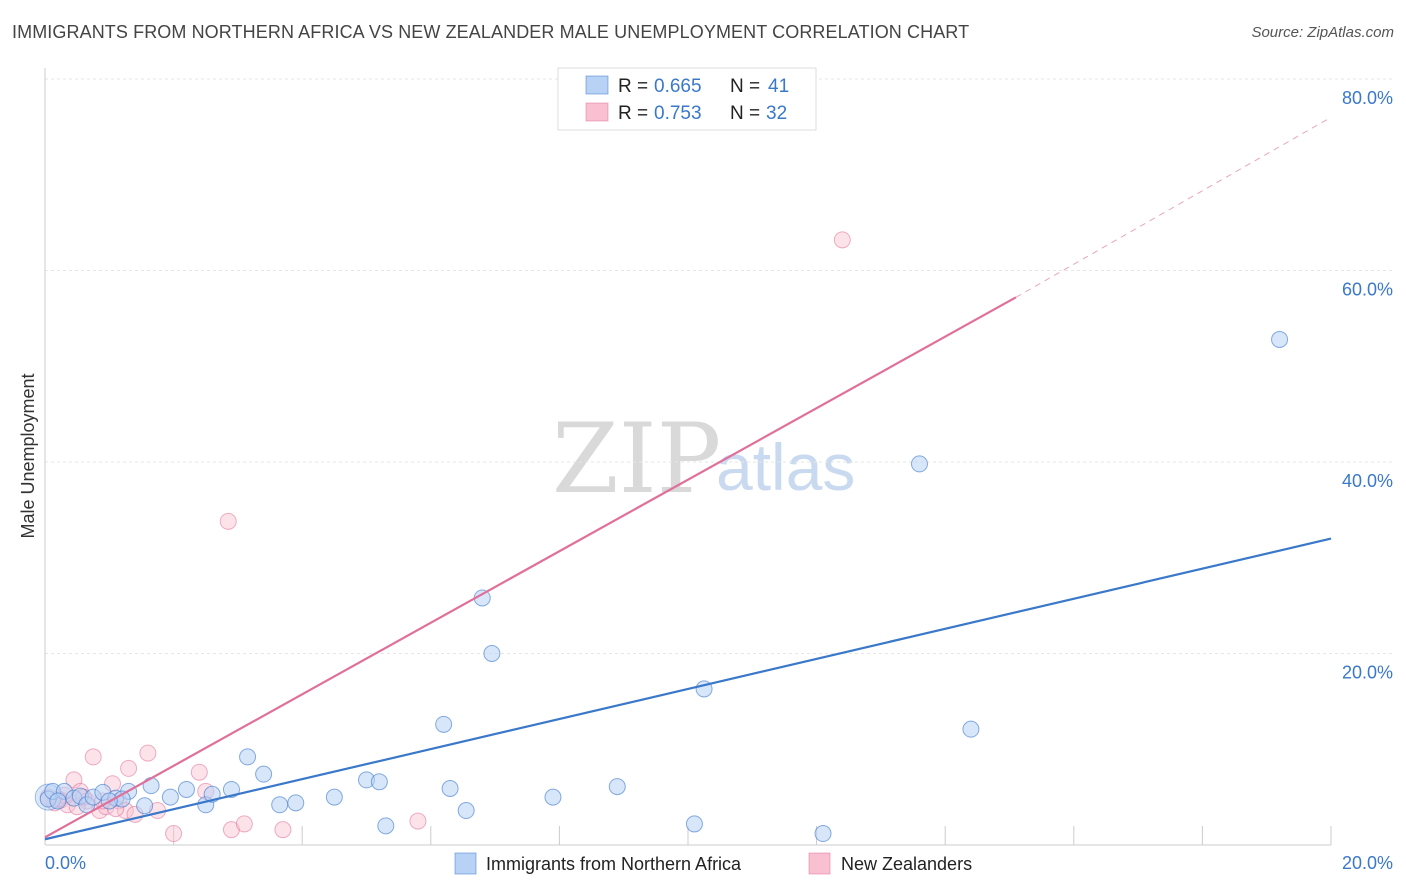  I want to click on source-label: Source: ZipAtlas.com, so click(1322, 32).